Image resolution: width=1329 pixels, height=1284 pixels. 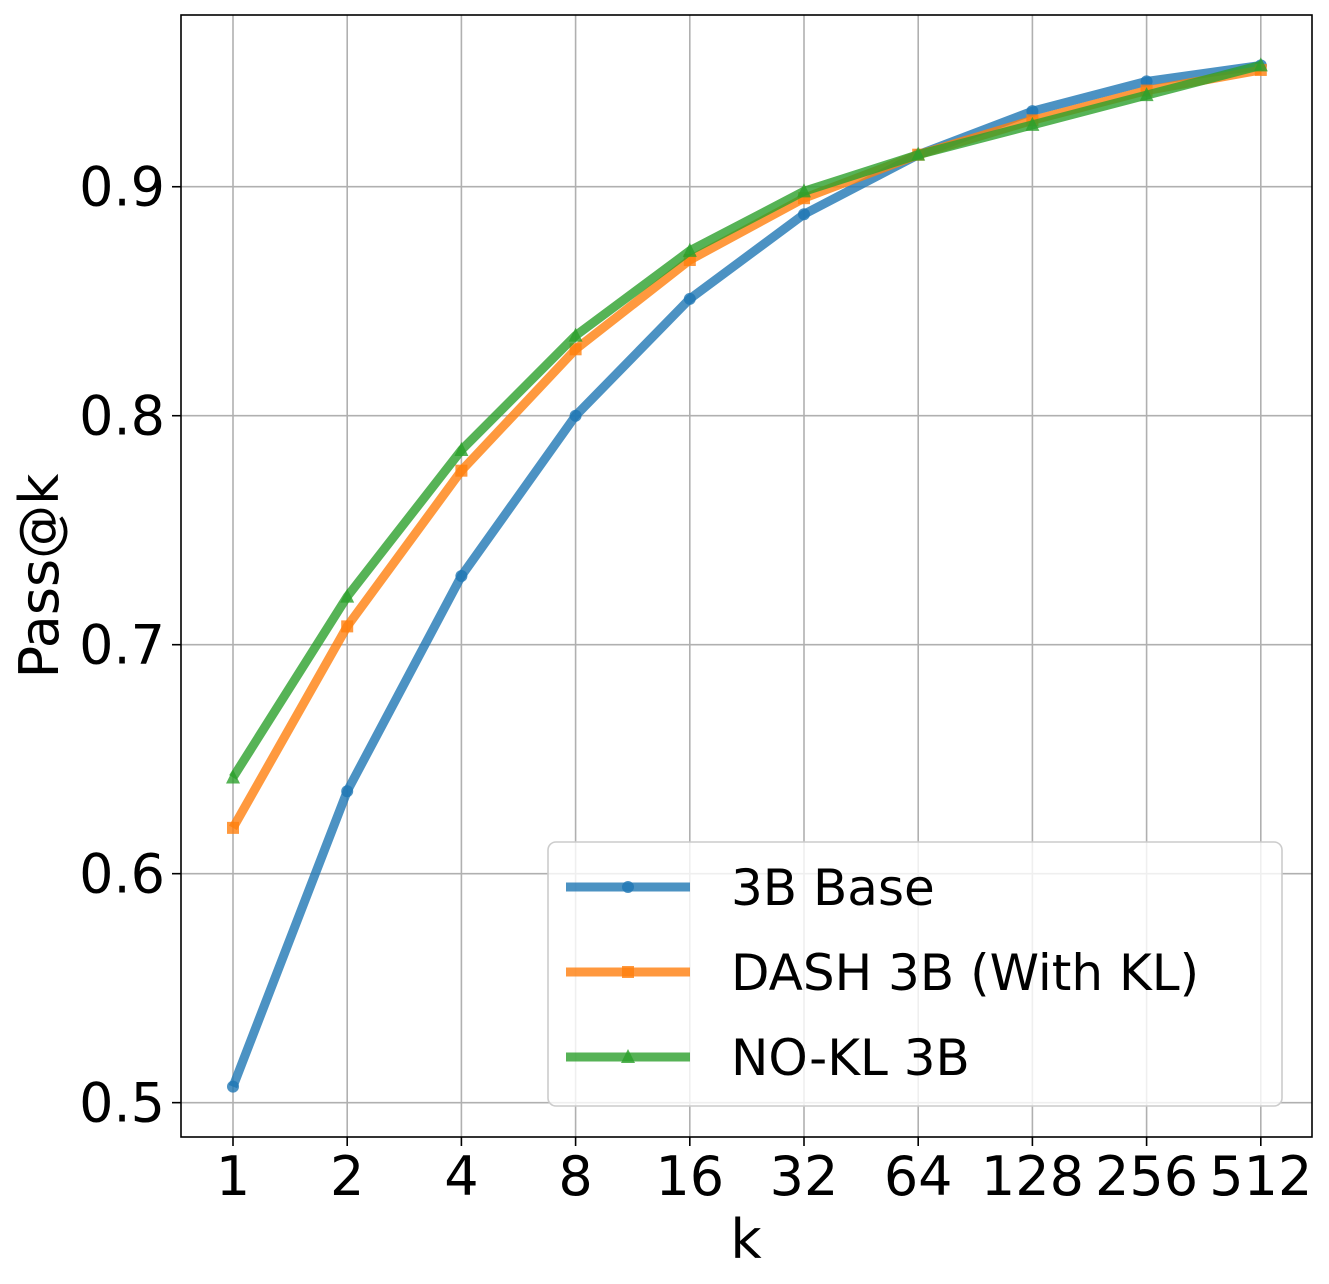 What do you see at coordinates (575, 1176) in the screenshot?
I see `x-tick-label: 8` at bounding box center [575, 1176].